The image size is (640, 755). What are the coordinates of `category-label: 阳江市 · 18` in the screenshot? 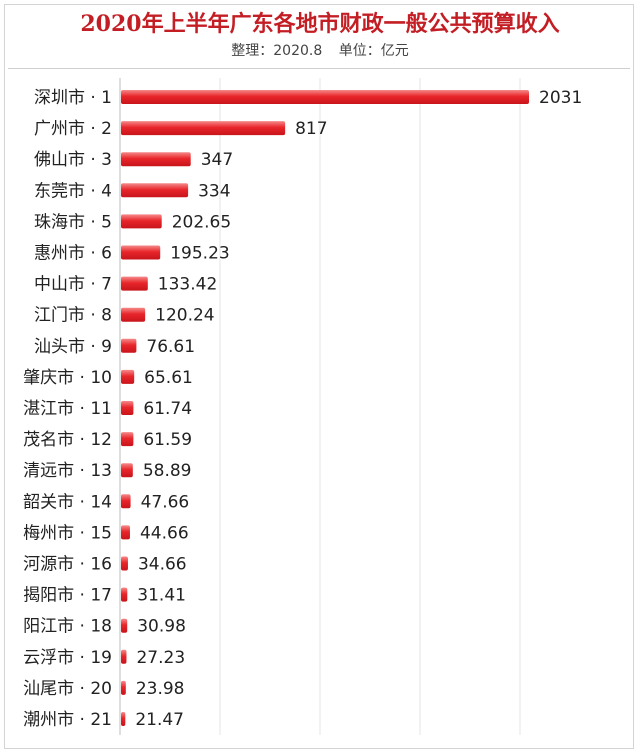 It's located at (67, 627).